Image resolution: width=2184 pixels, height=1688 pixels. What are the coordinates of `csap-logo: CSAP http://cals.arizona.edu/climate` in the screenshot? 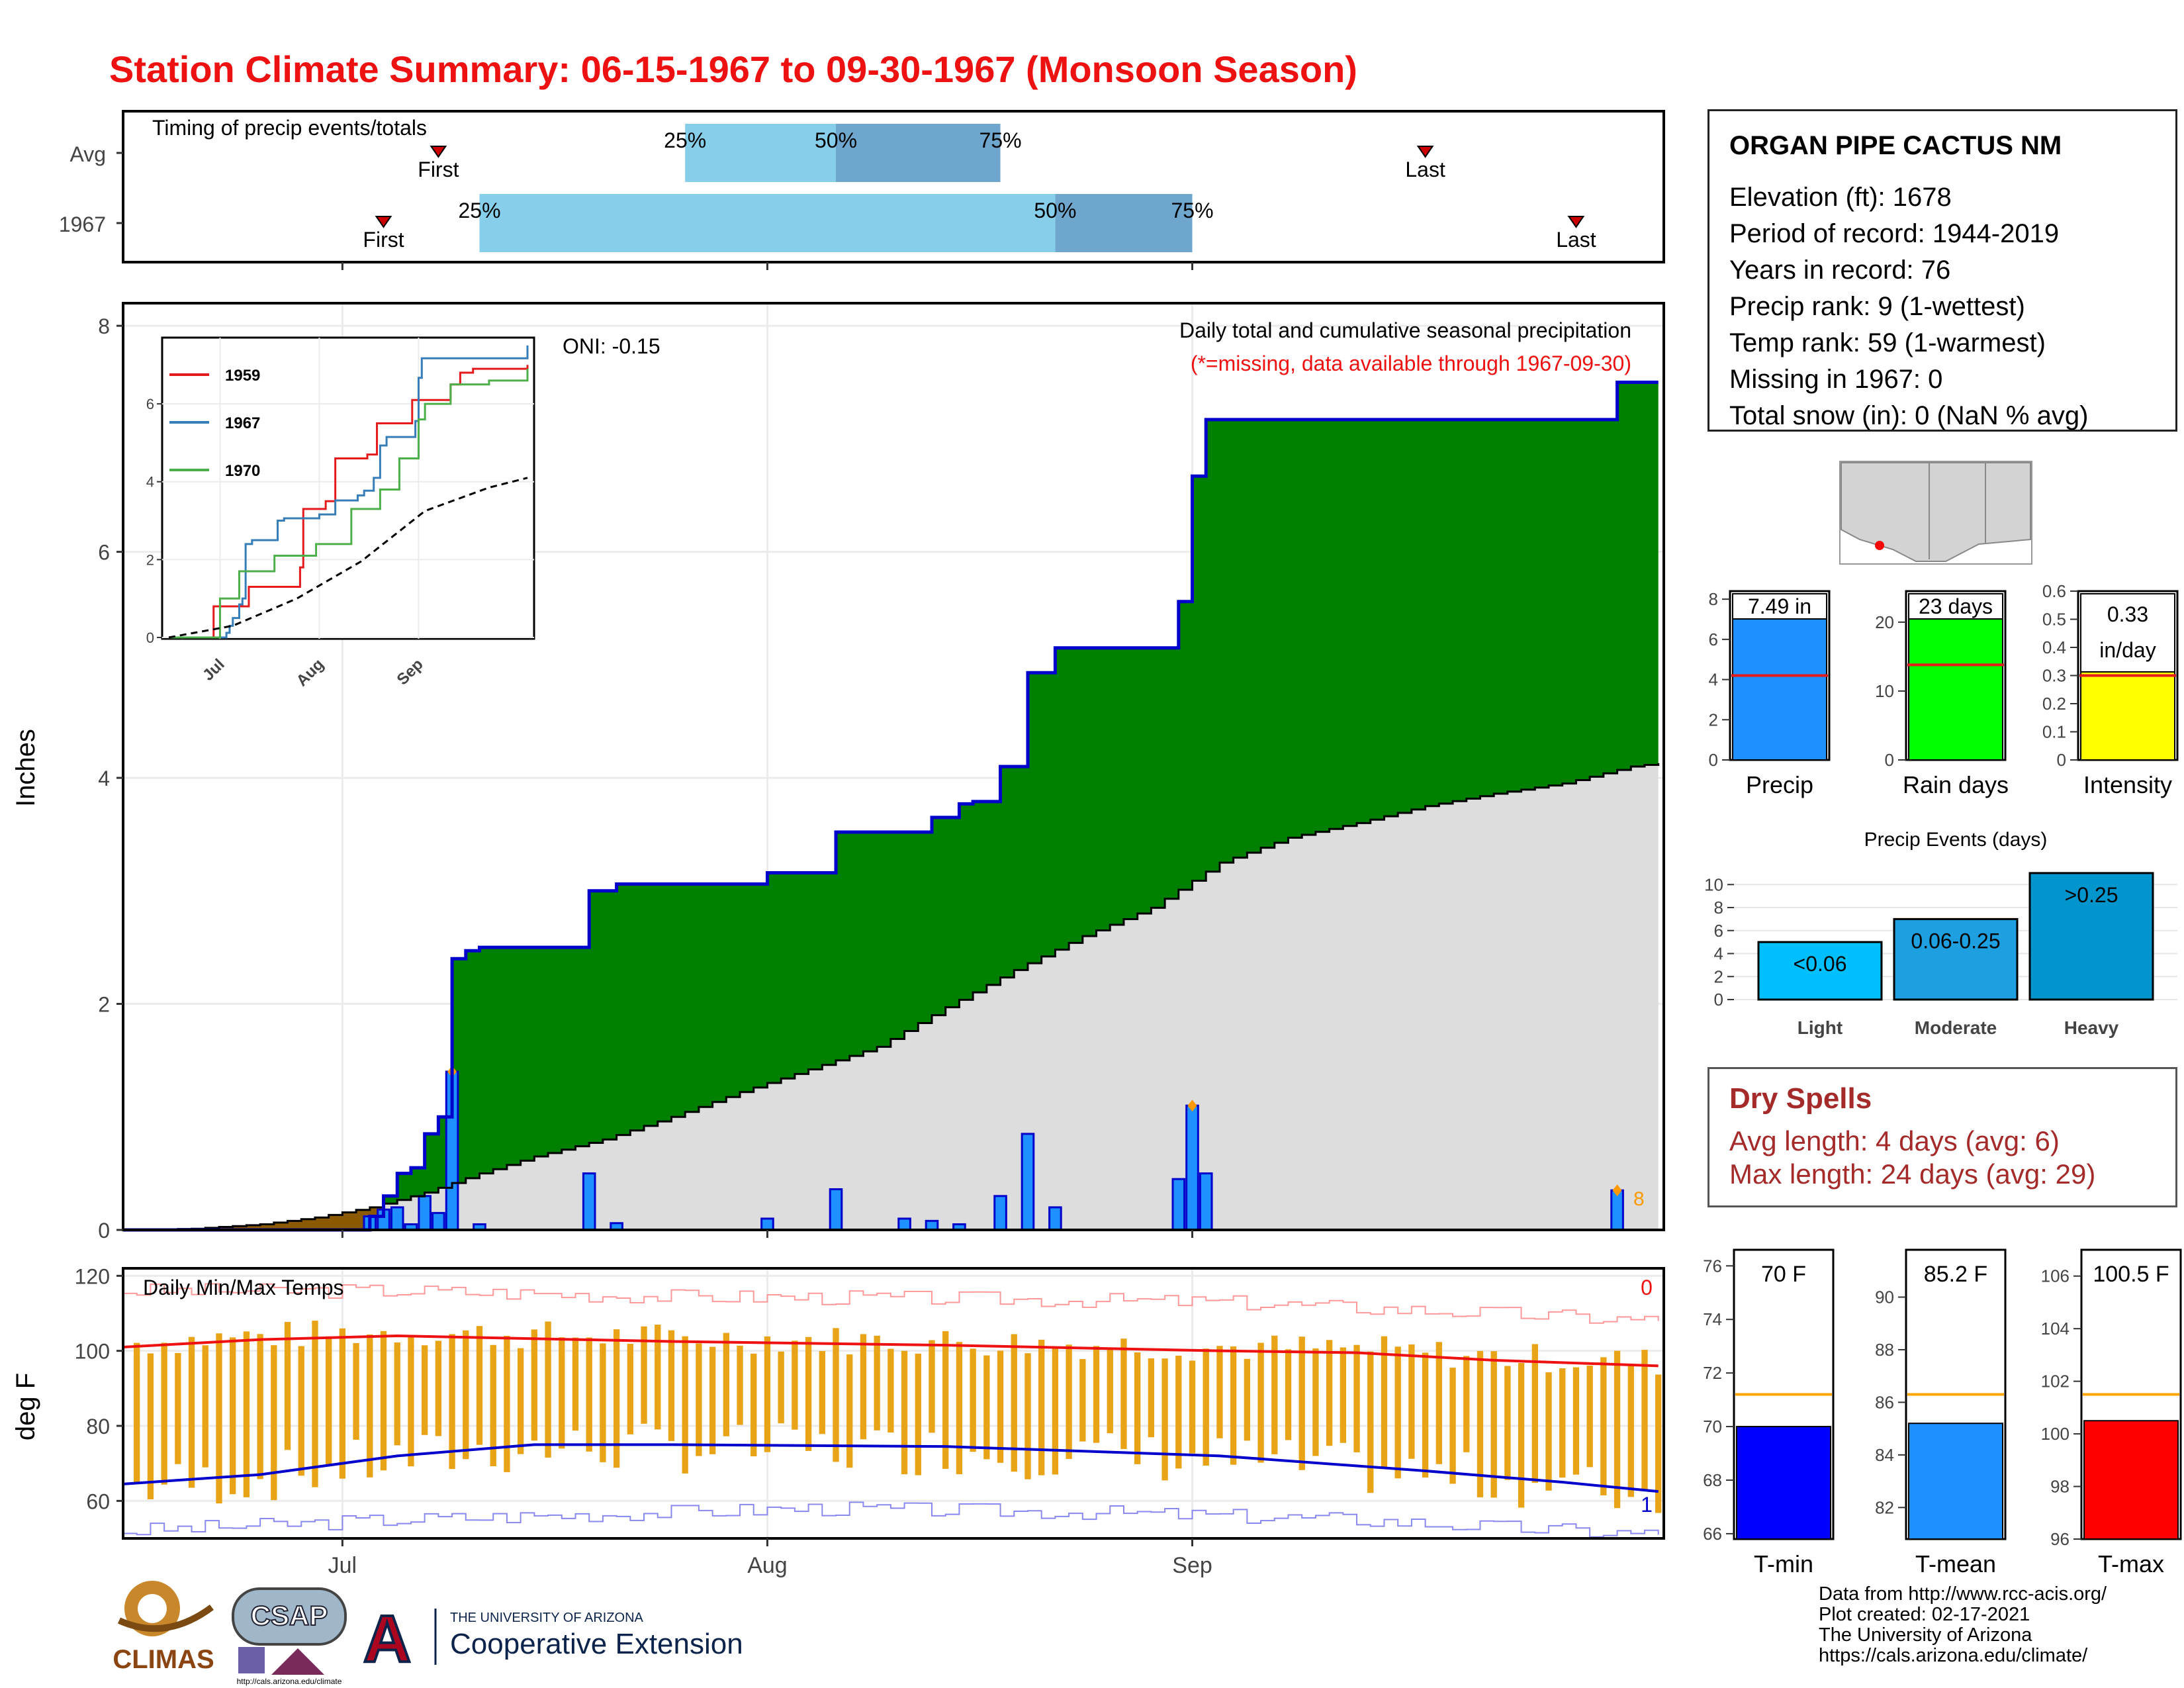 It's located at (289, 1636).